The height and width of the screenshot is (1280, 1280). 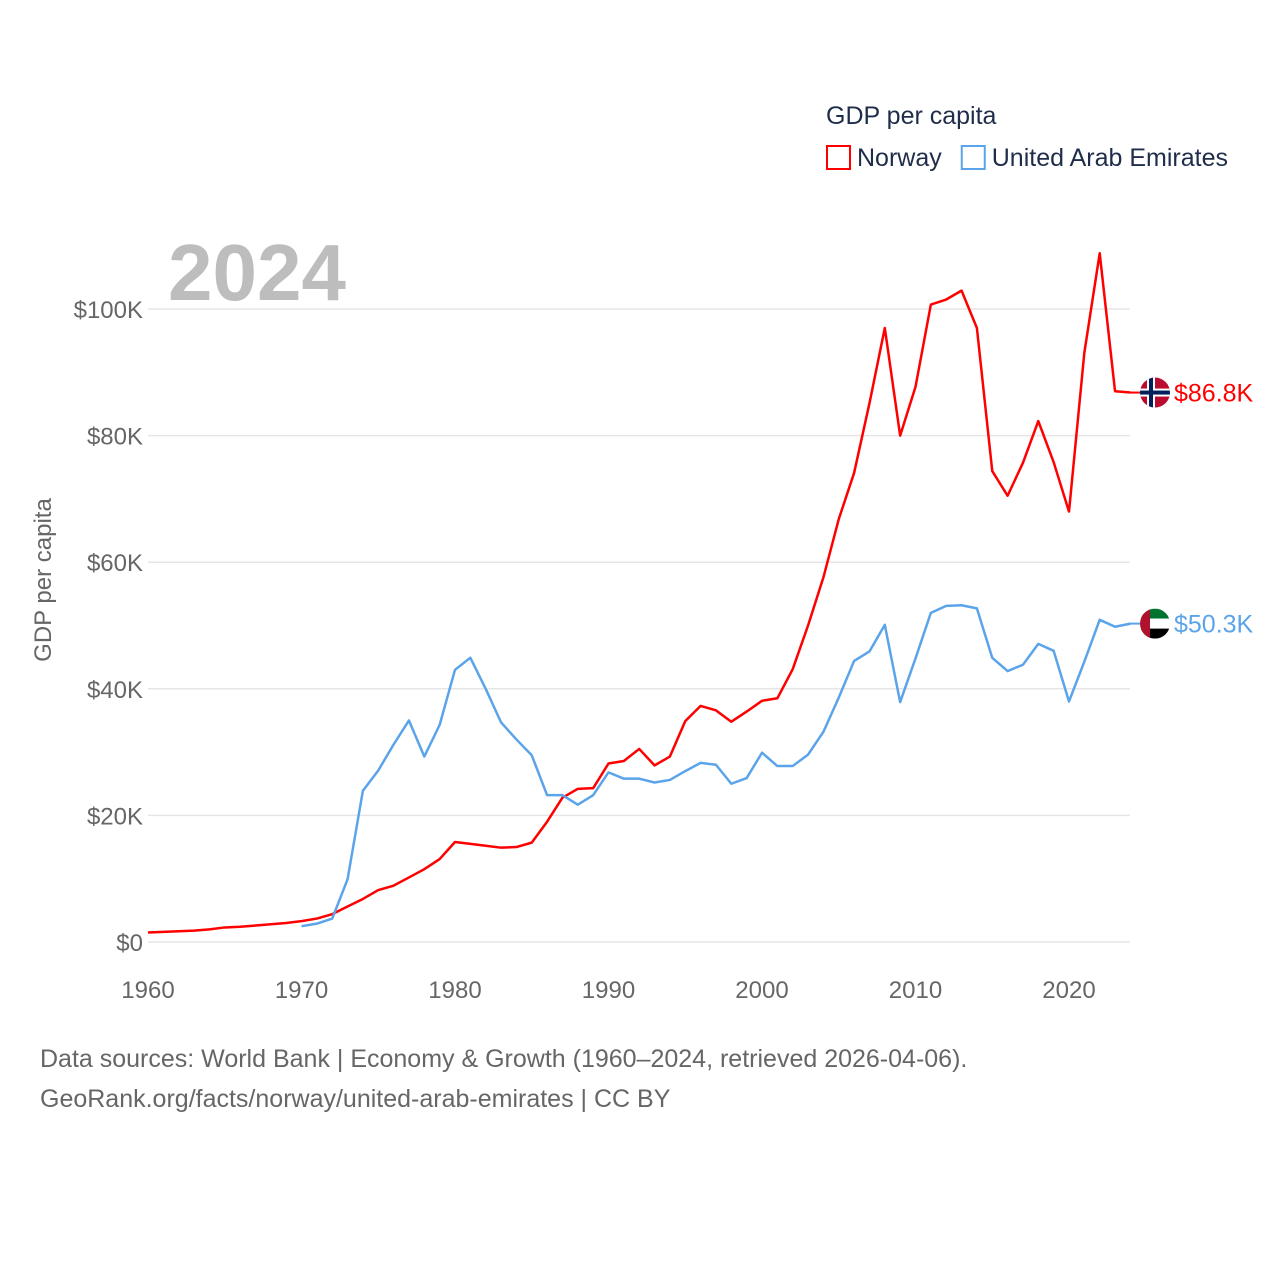 I want to click on norway-flag-icon, so click(x=1155, y=392).